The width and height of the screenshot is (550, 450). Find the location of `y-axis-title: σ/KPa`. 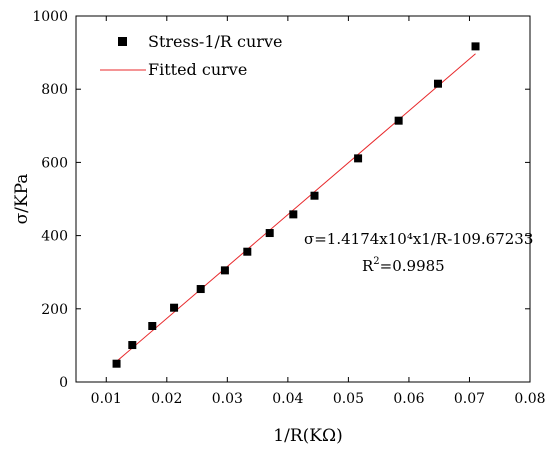

y-axis-title: σ/KPa is located at coordinates (22, 199).